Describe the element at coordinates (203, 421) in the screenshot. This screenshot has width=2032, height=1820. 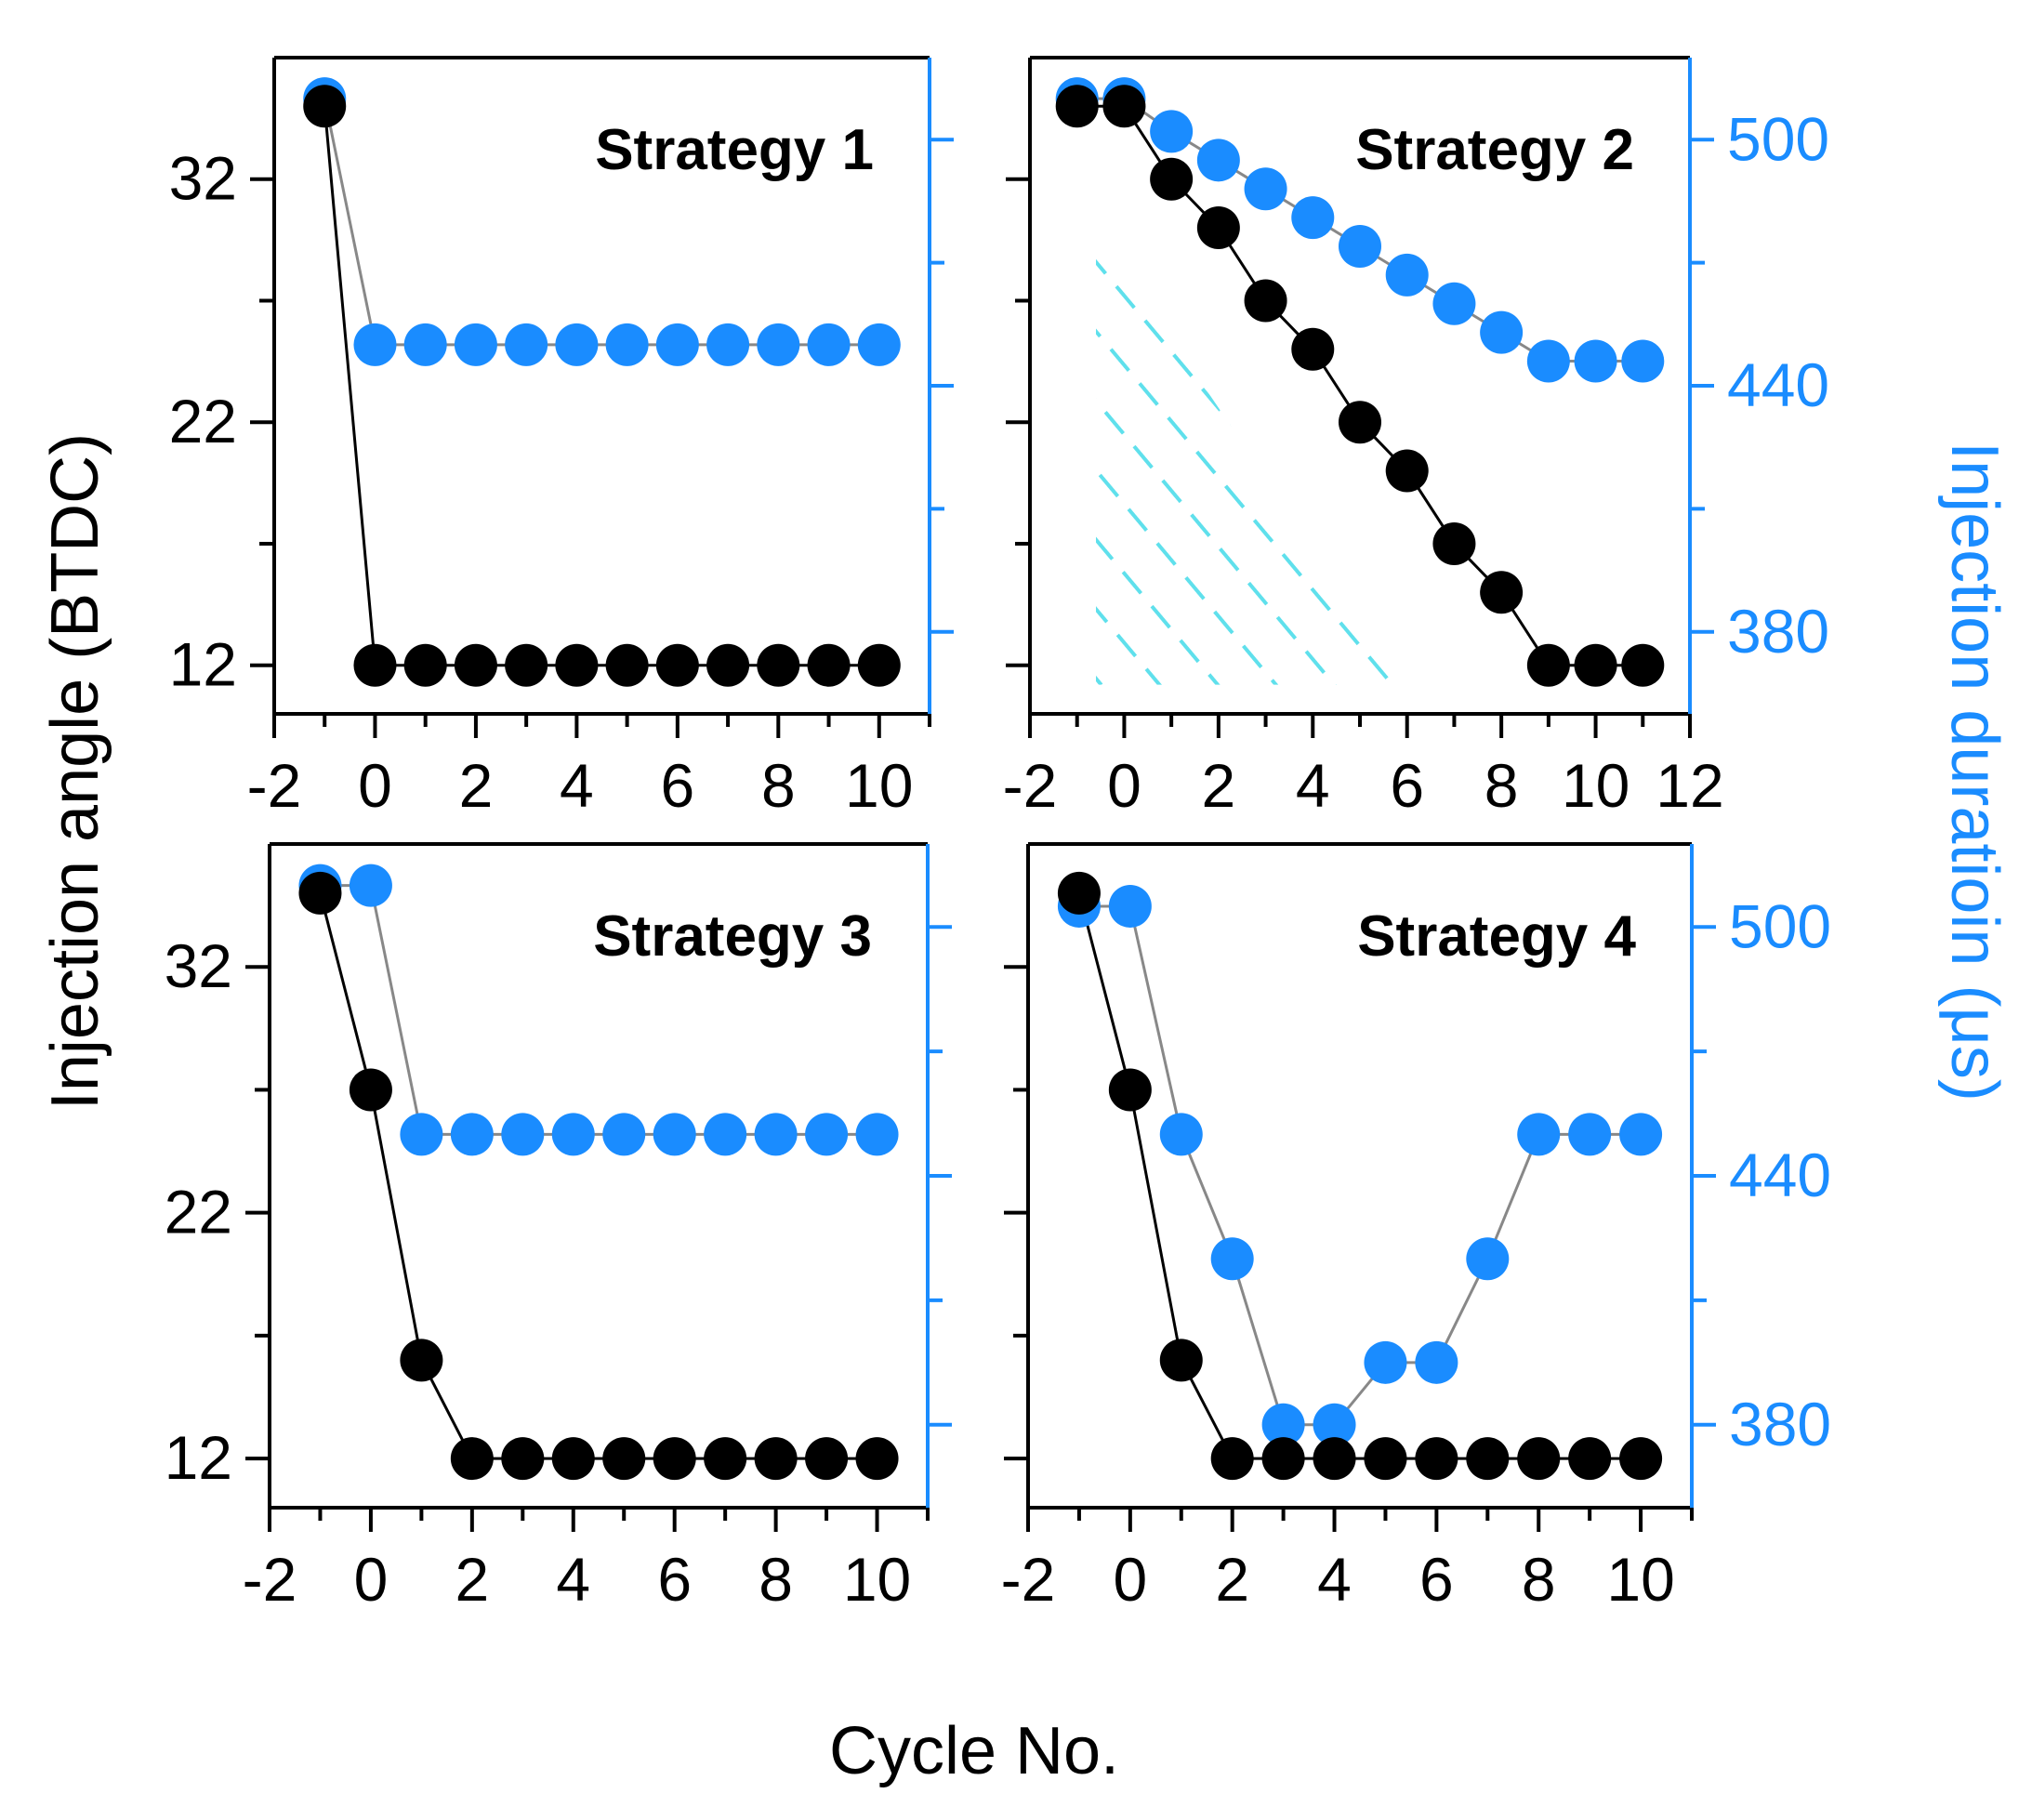
I see `y-left-tick-label: 22` at that location.